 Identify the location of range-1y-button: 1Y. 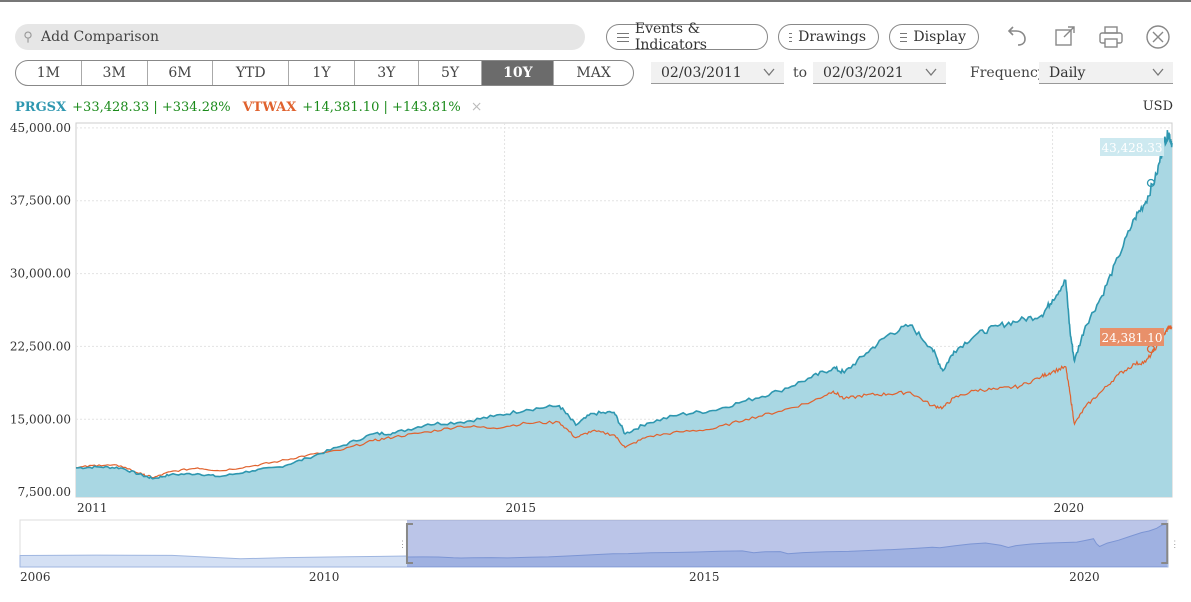
(322, 73).